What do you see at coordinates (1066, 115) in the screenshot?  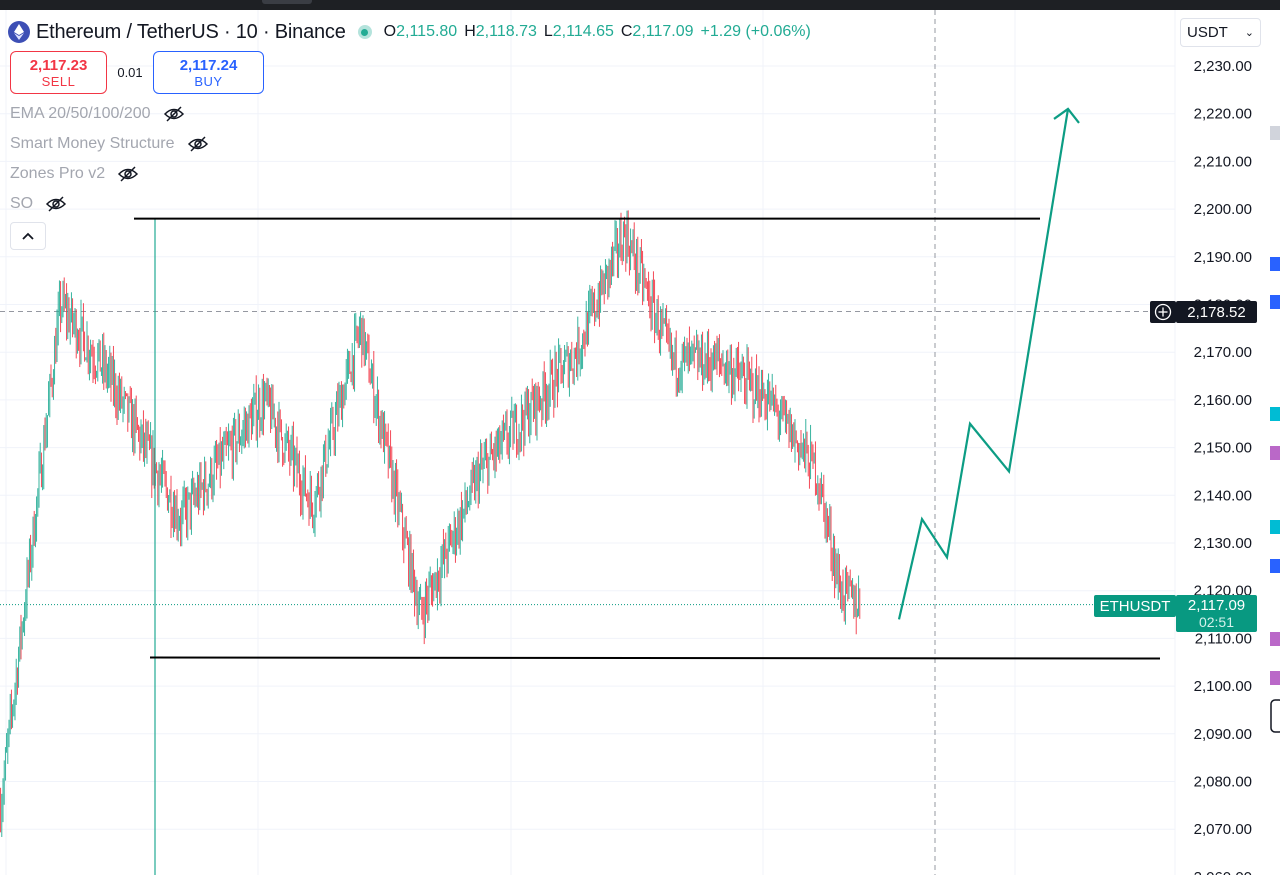 I see `arrow-head-icon` at bounding box center [1066, 115].